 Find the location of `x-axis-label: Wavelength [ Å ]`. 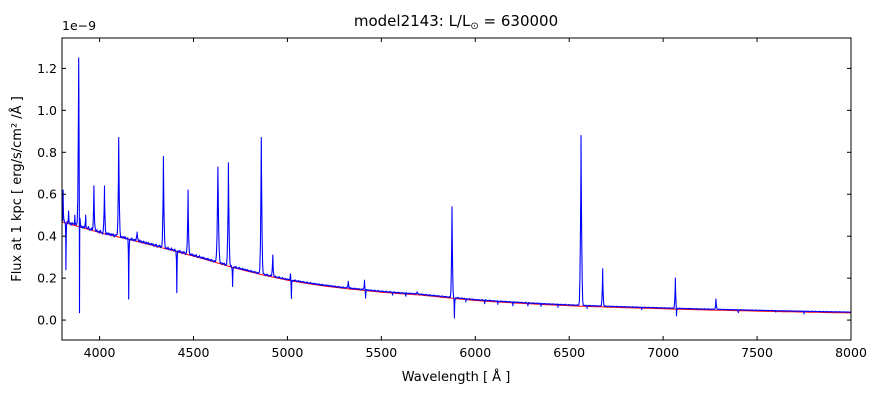

x-axis-label: Wavelength [ Å ] is located at coordinates (456, 377).